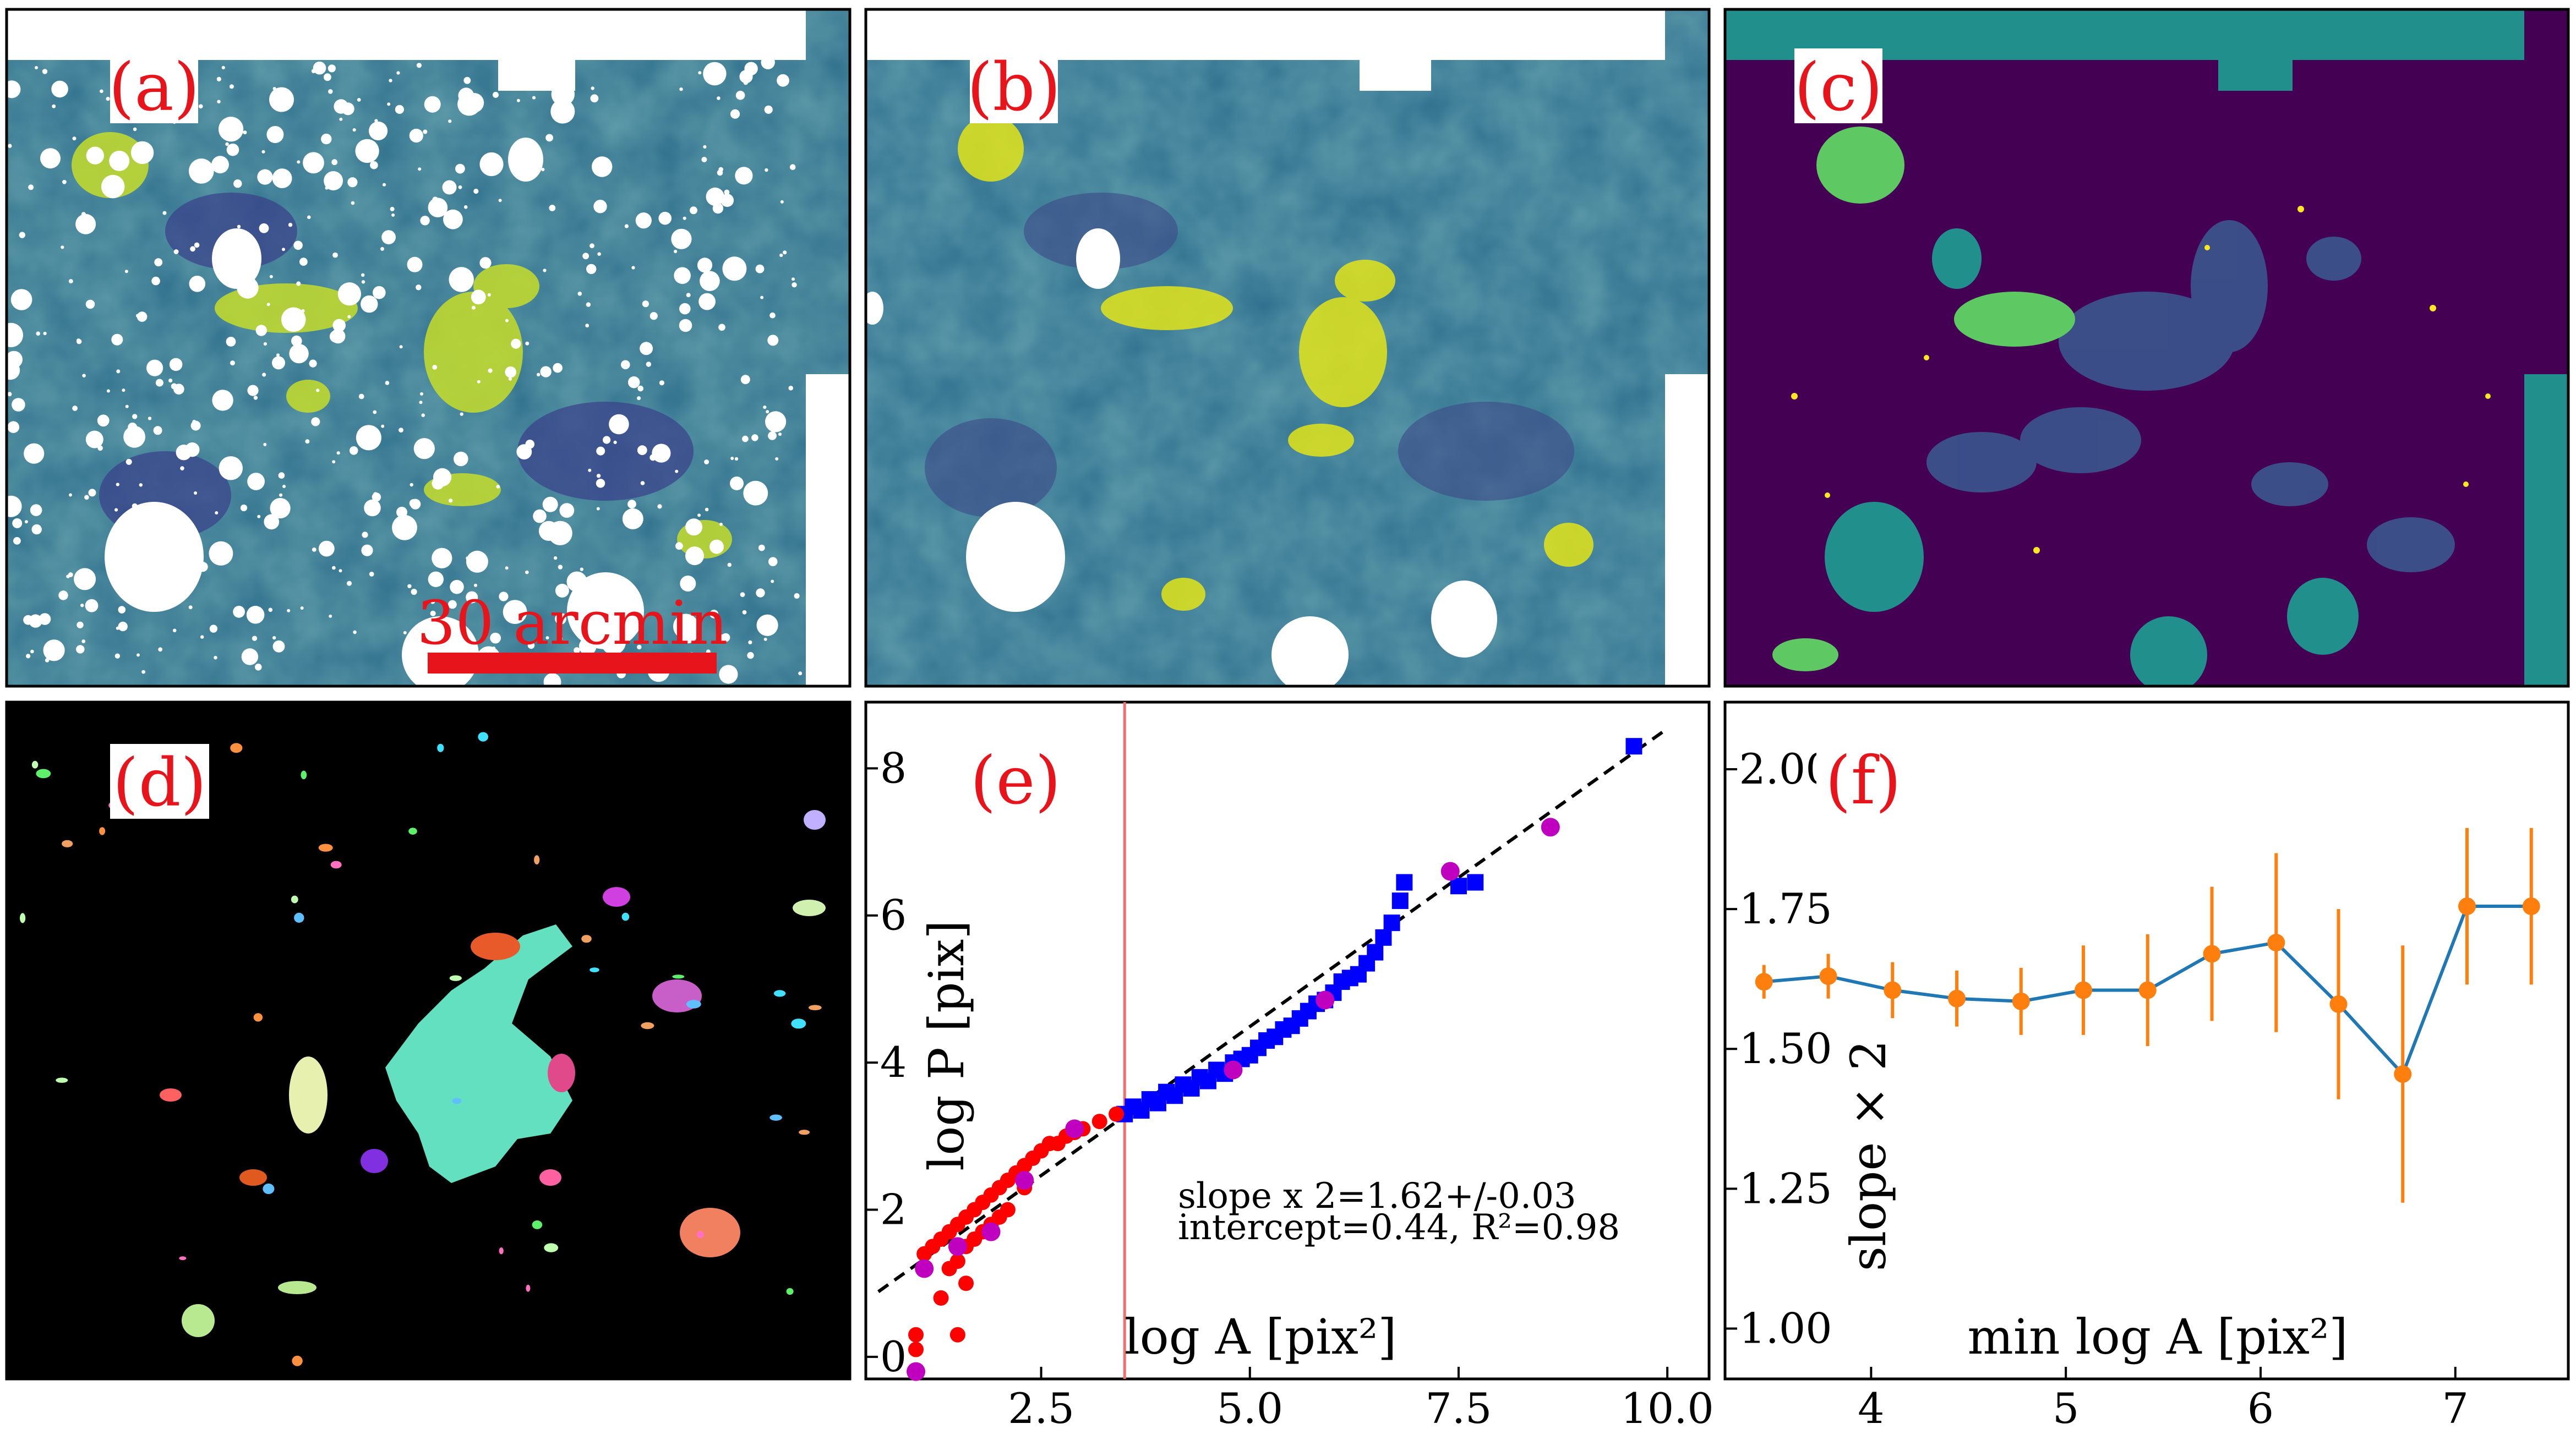 Image resolution: width=2576 pixels, height=1440 pixels. Describe the element at coordinates (1924, 399) in the screenshot. I see `panel-c-green-clumps` at that location.